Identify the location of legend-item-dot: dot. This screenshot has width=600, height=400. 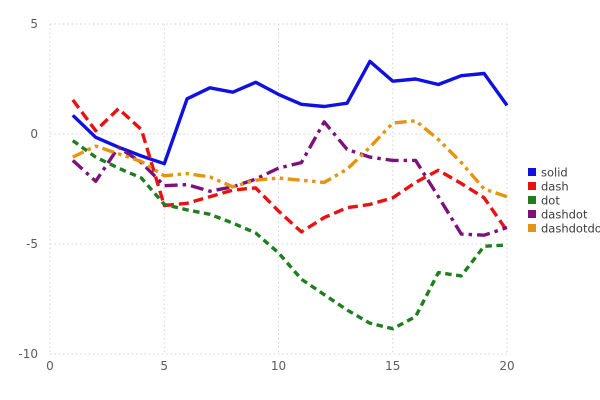
(544, 201).